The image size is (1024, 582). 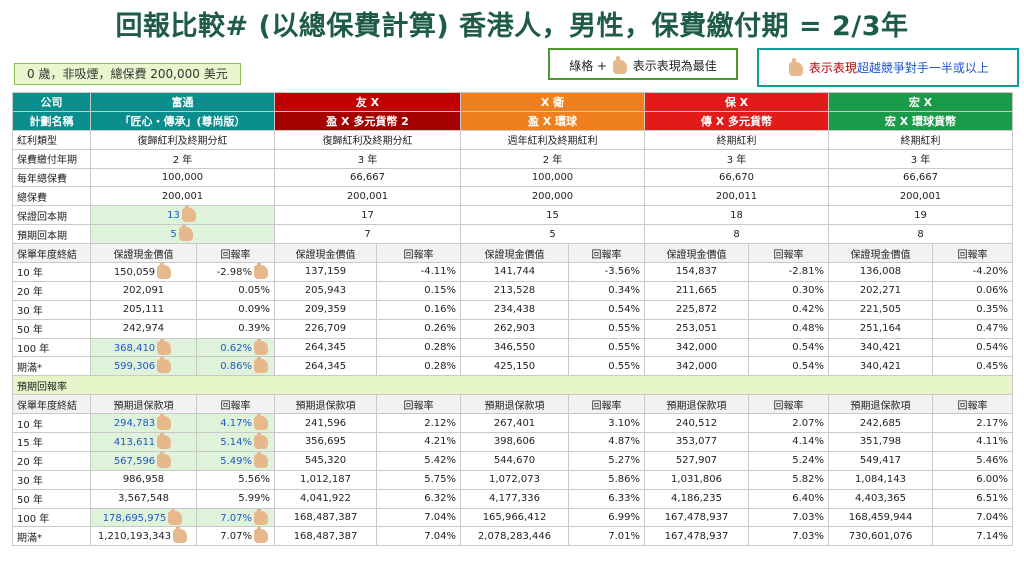 What do you see at coordinates (696, 423) in the screenshot?
I see `table-cell: 240,512` at bounding box center [696, 423].